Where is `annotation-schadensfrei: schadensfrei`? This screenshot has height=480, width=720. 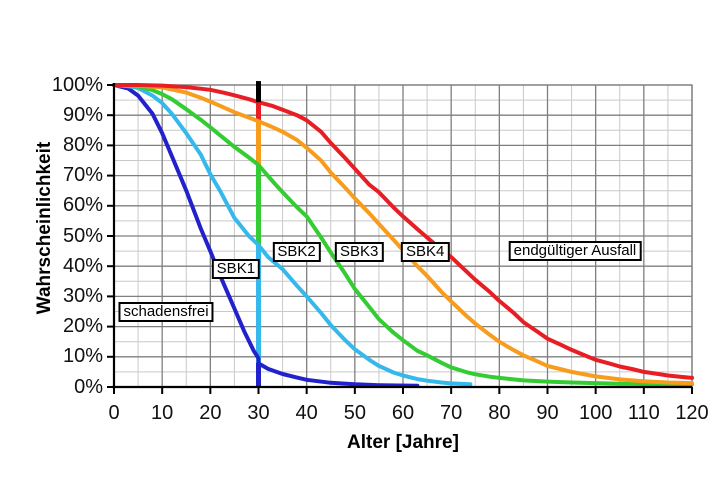
annotation-schadensfrei: schadensfrei is located at coordinates (166, 312).